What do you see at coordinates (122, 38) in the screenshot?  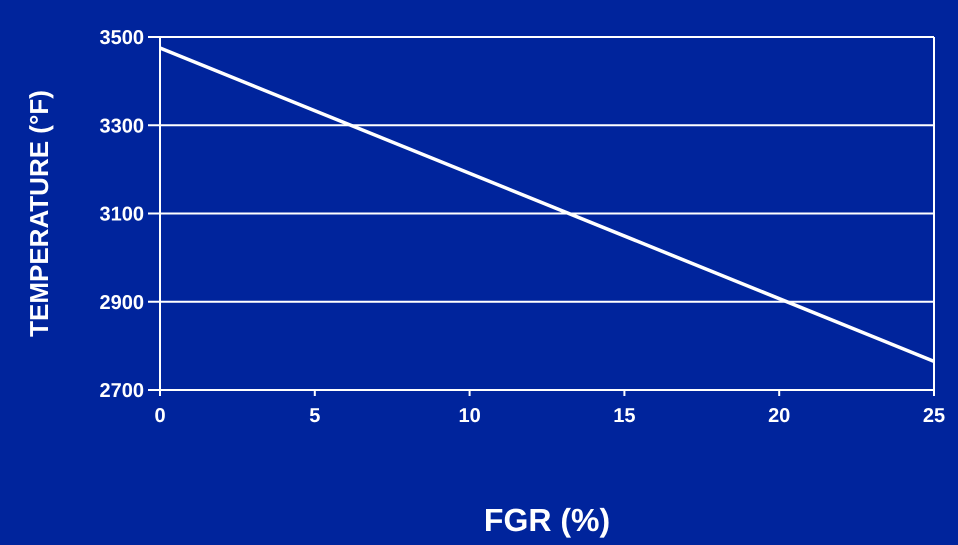 I see `y-tick-label: 3500` at bounding box center [122, 38].